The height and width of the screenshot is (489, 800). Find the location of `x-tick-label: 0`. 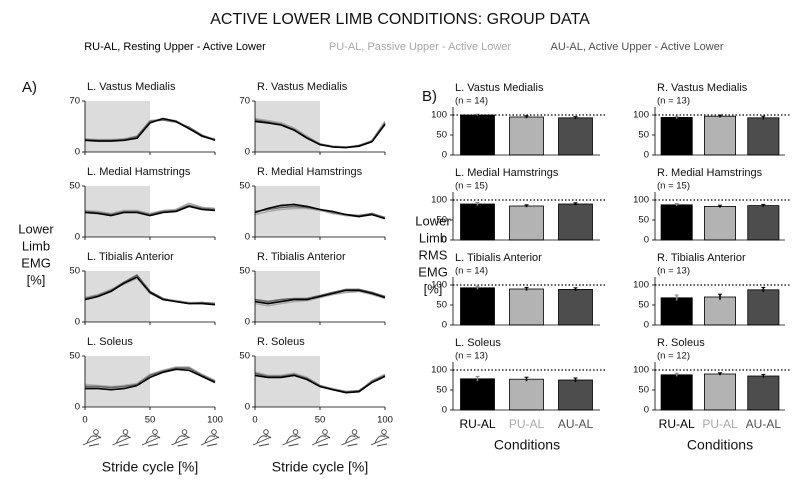

x-tick-label: 0 is located at coordinates (254, 420).